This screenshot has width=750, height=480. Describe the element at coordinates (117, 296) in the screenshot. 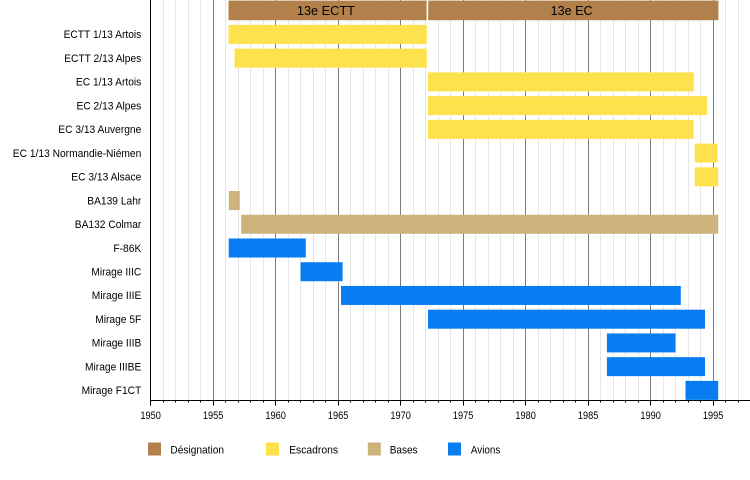

I see `svg-text: Mirage IIIE` at that location.